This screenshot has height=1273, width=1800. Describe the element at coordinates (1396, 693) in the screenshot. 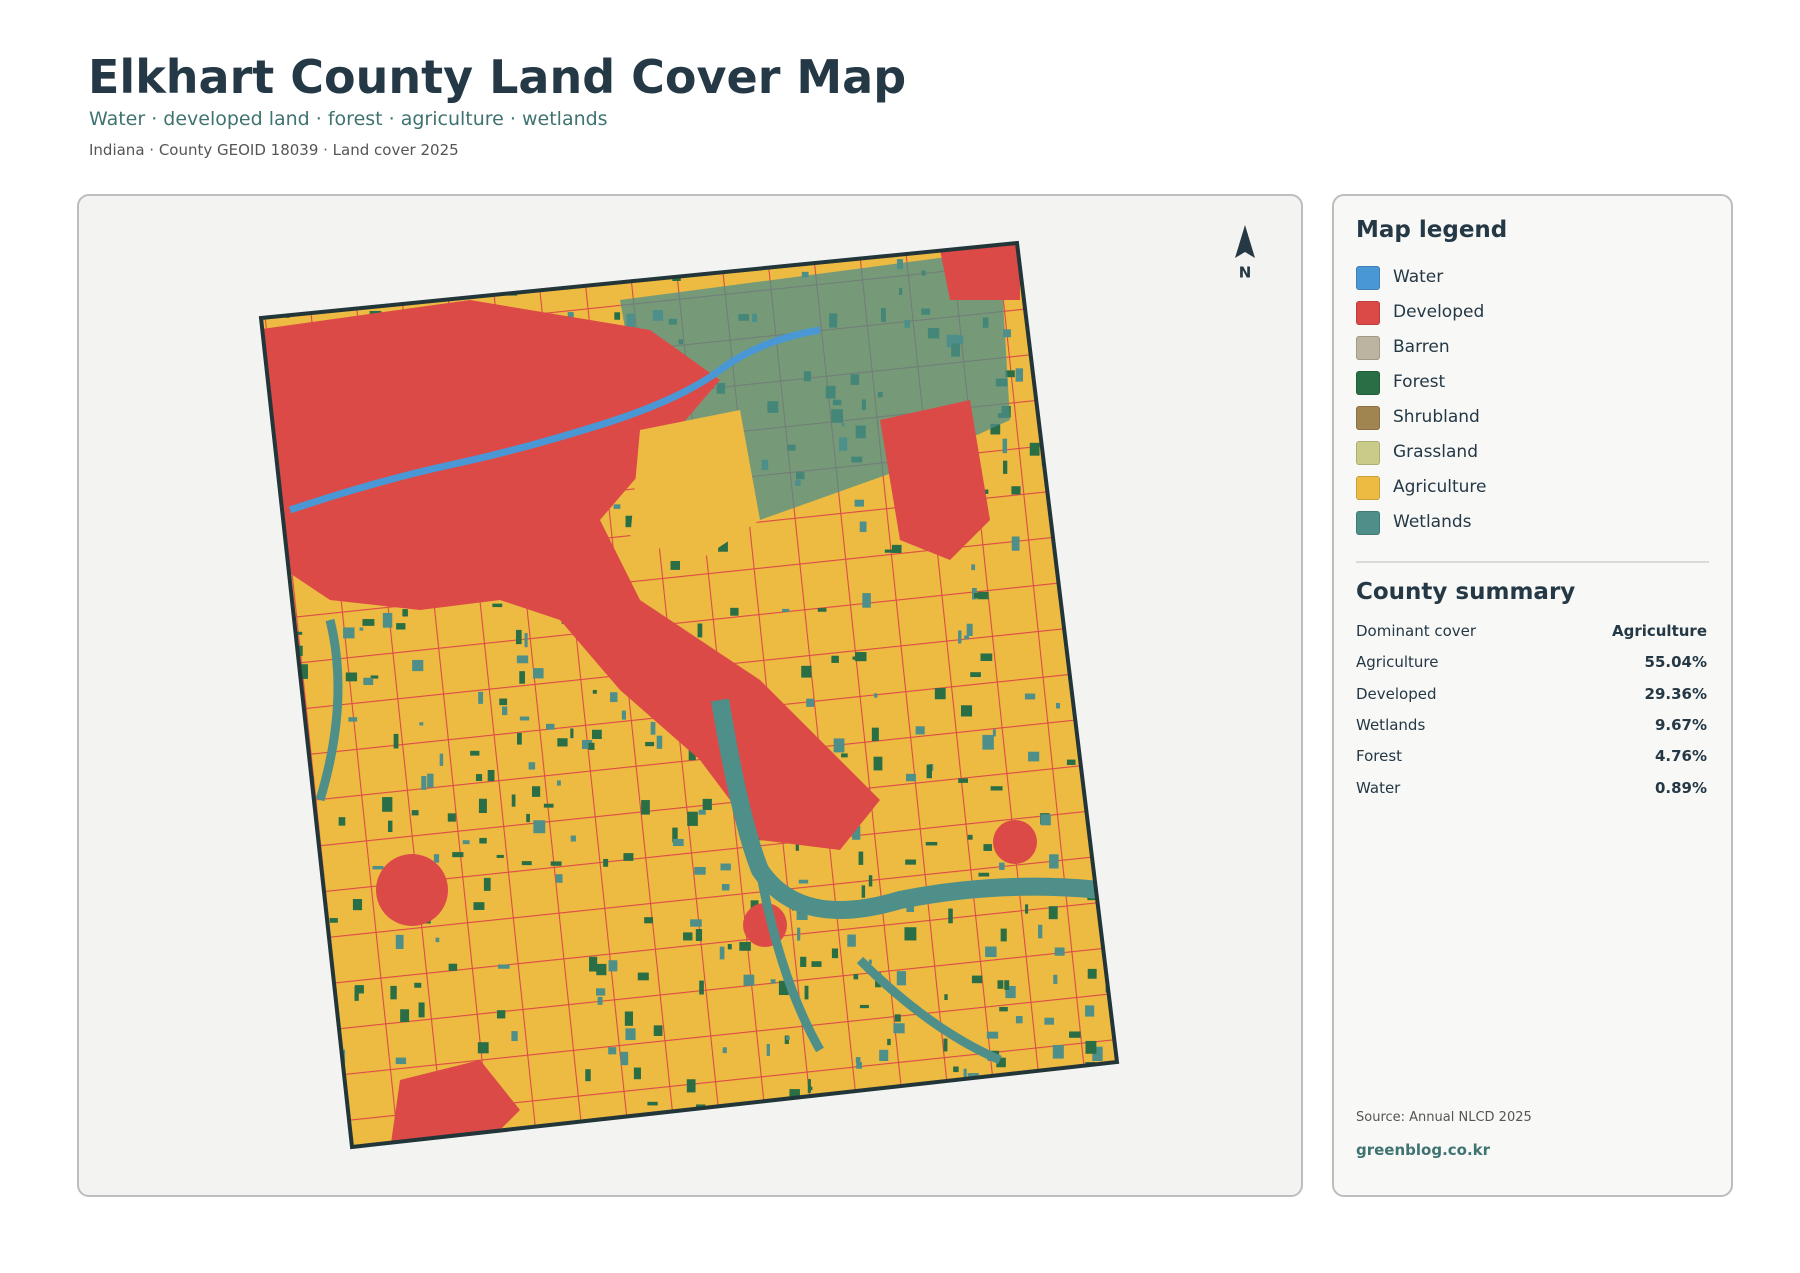

I see `summary-label: Developed` at that location.